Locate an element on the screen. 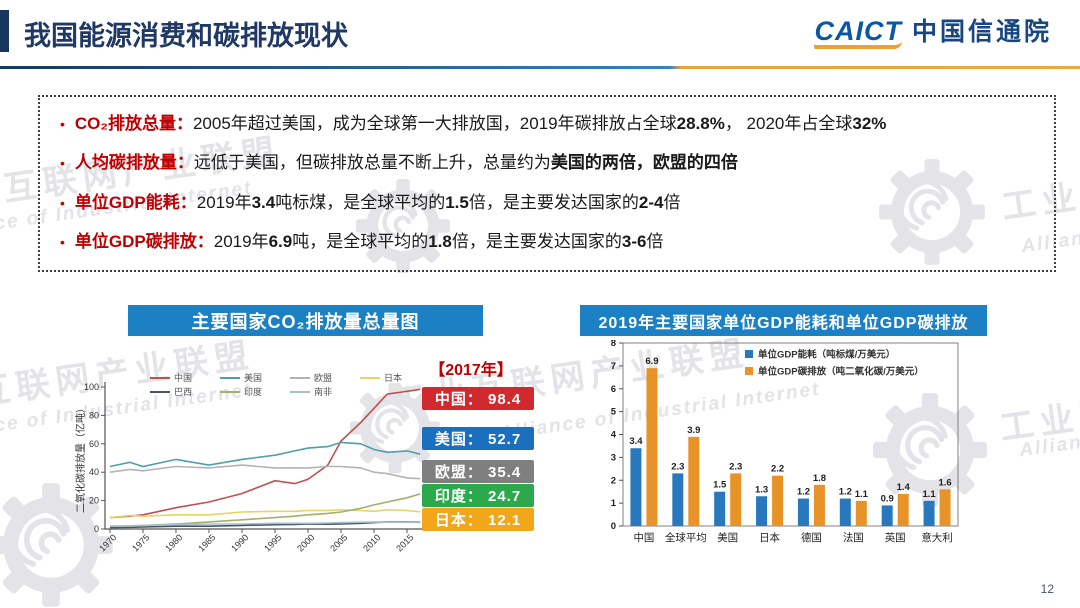 The image size is (1080, 608). svg-text: 40 is located at coordinates (94, 472).